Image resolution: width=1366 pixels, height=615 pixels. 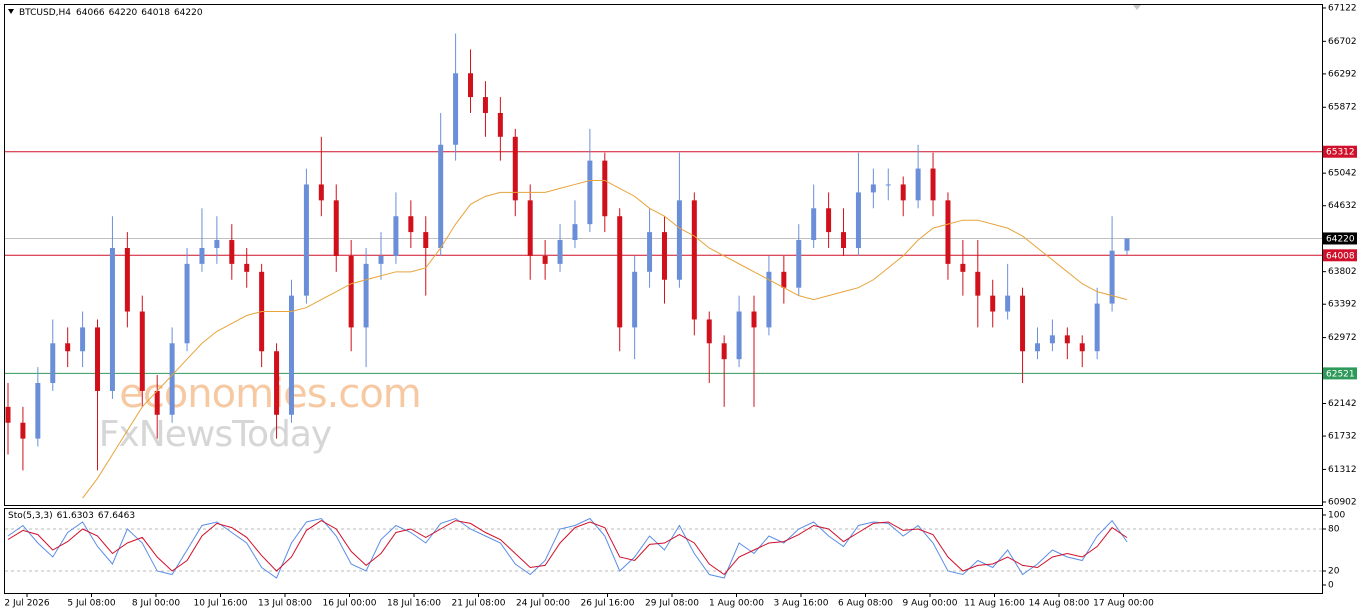 What do you see at coordinates (1336, 516) in the screenshot?
I see `y-tick-label: 100` at bounding box center [1336, 516].